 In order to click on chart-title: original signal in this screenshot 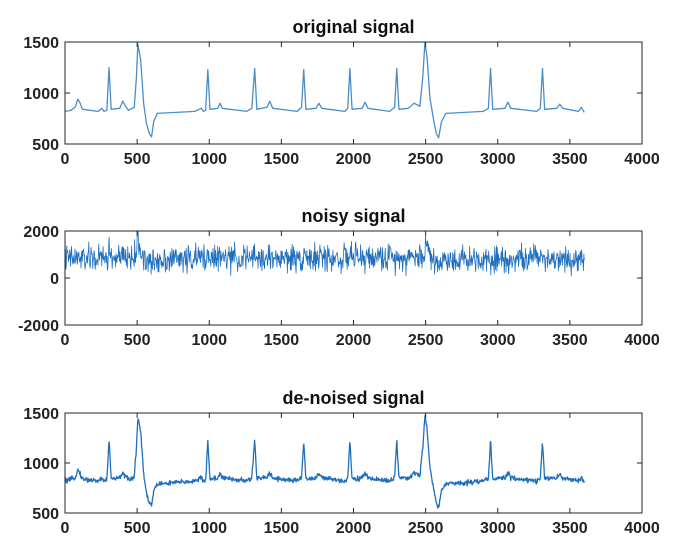, I will do `click(353, 27)`.